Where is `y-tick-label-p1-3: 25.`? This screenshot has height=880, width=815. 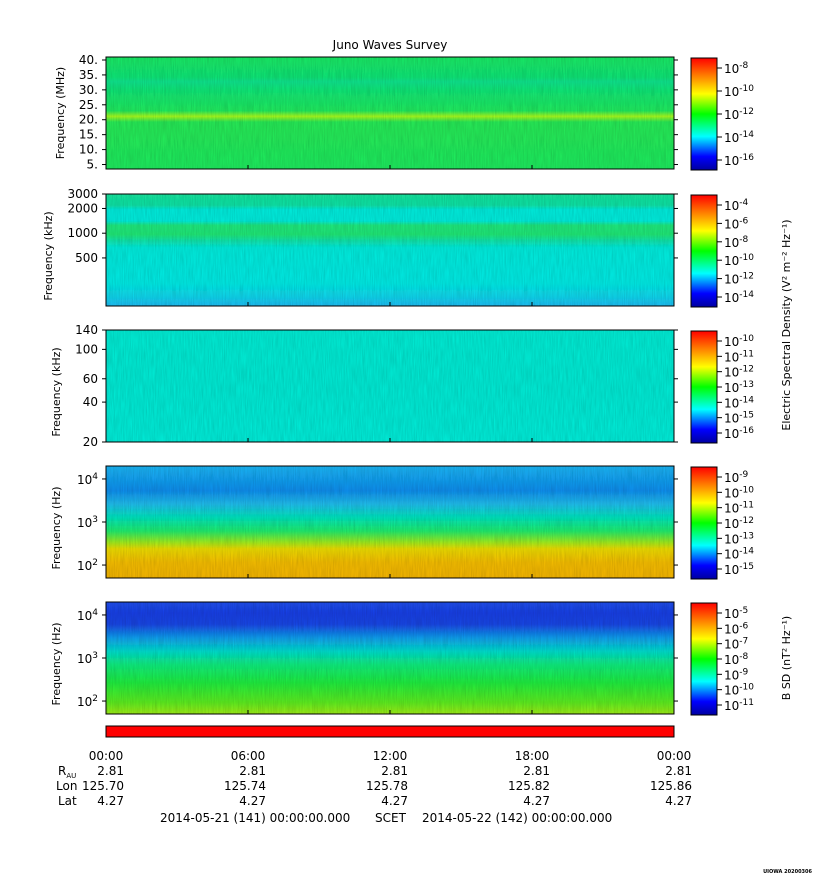 y-tick-label-p1-3: 25. is located at coordinates (88, 105).